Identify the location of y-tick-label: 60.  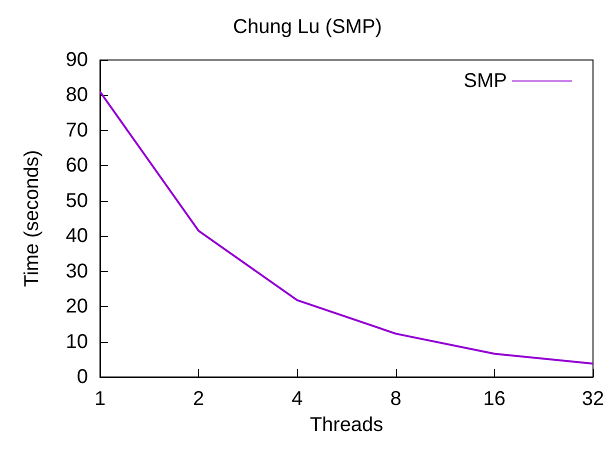
(77, 165).